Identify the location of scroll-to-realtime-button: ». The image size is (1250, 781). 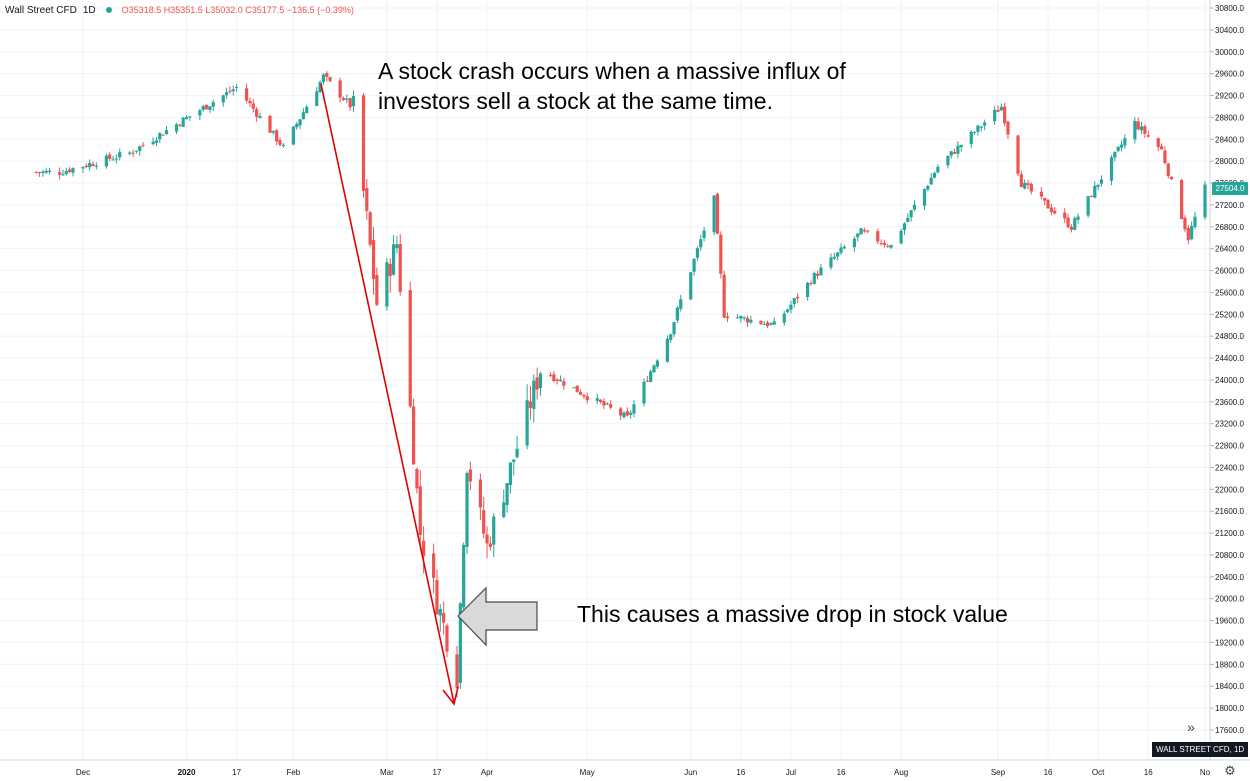
(1191, 727).